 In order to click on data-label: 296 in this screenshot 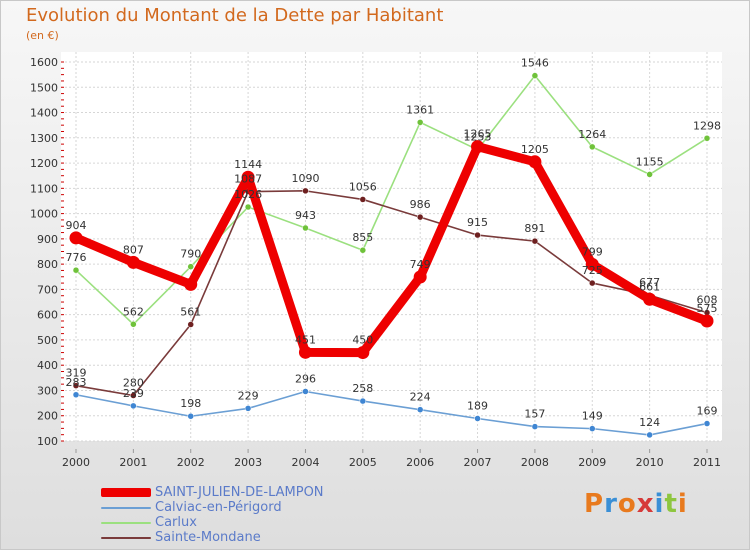, I will do `click(305, 378)`.